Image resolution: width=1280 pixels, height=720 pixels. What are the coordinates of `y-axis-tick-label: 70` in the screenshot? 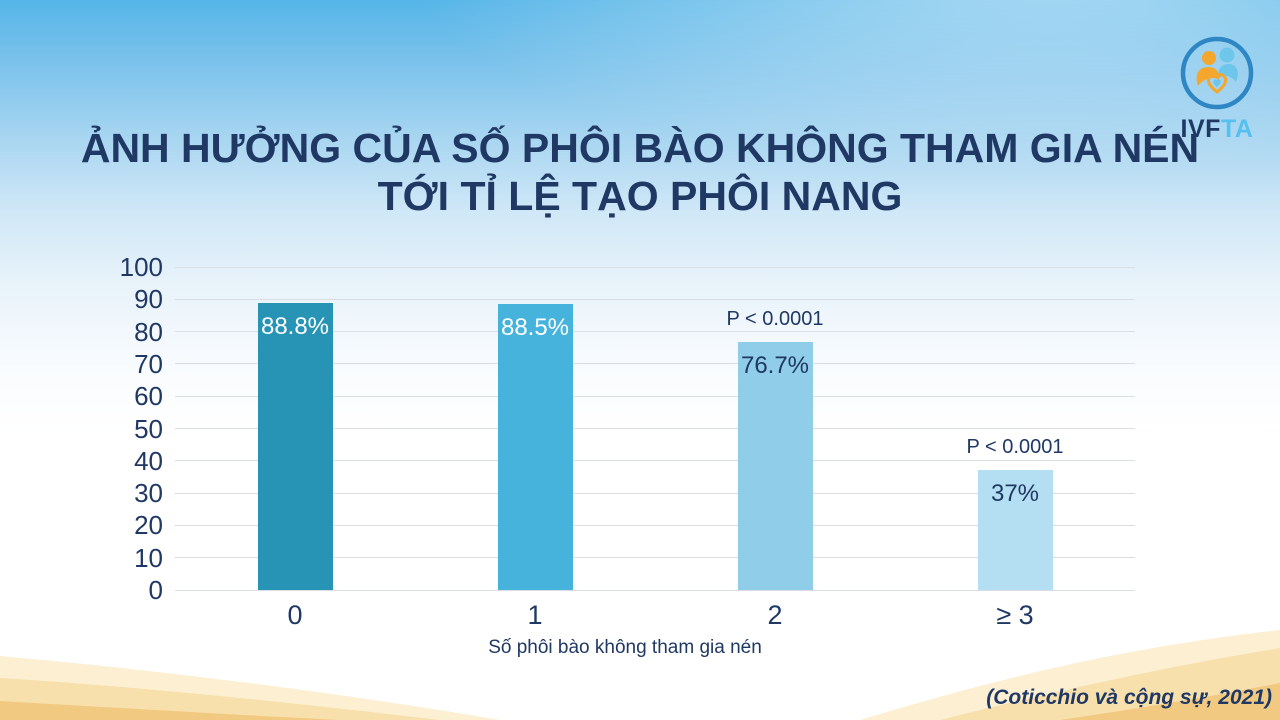 It's located at (148, 363).